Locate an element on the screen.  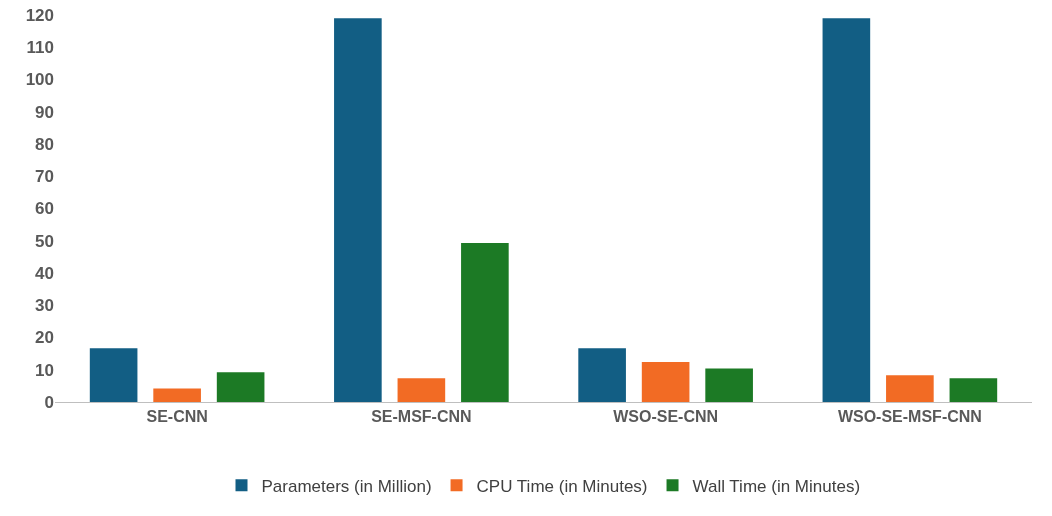
y-tick-label: 100 is located at coordinates (39, 80).